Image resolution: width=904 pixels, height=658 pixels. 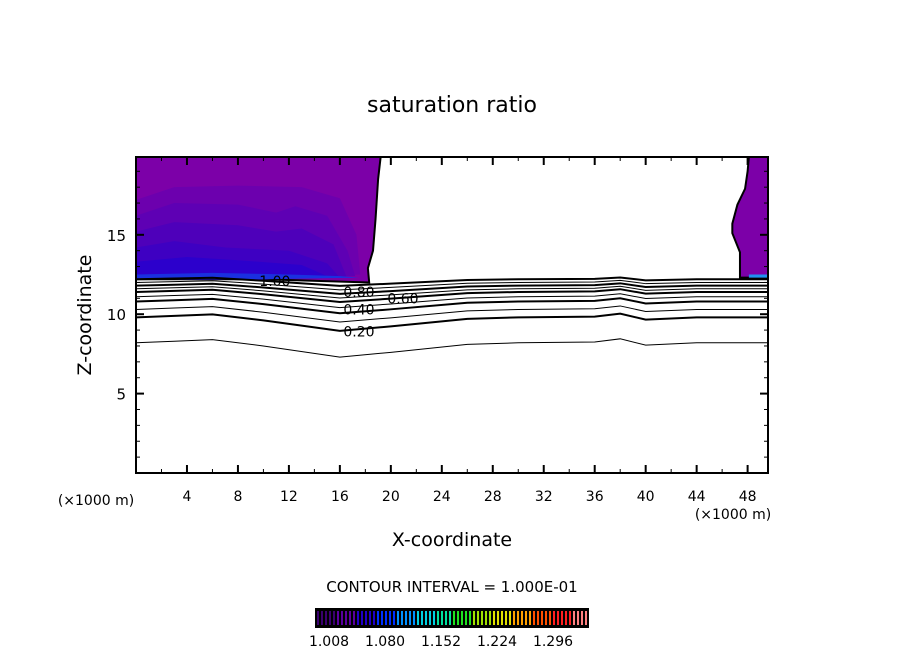 I want to click on contour-line-0.4, so click(x=451, y=306).